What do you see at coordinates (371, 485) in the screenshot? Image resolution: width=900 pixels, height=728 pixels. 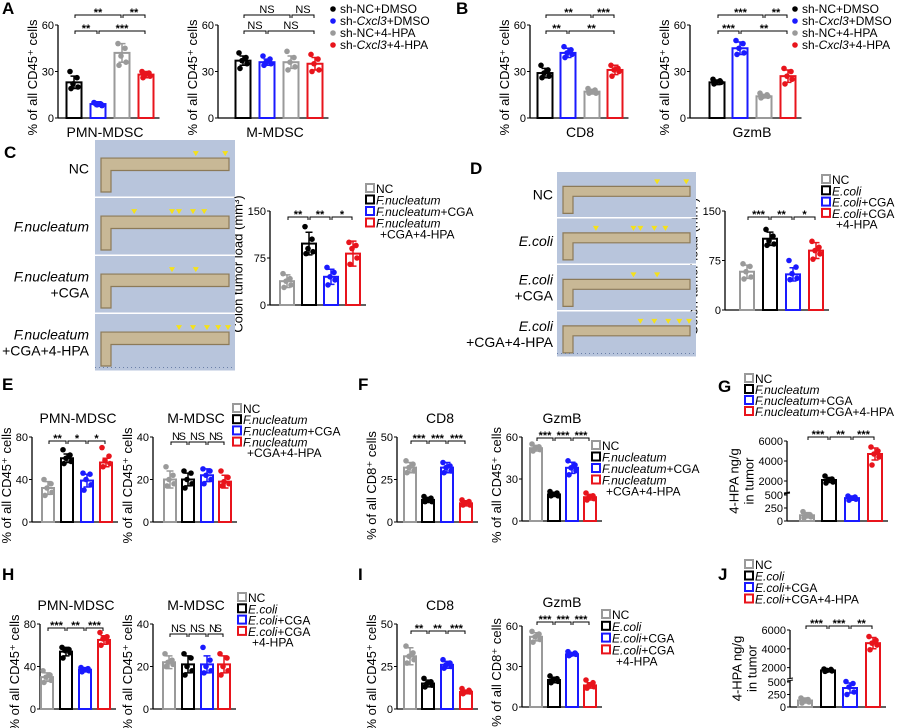 I see `y-axis-label: % of all CD8⁺ cells` at bounding box center [371, 485].